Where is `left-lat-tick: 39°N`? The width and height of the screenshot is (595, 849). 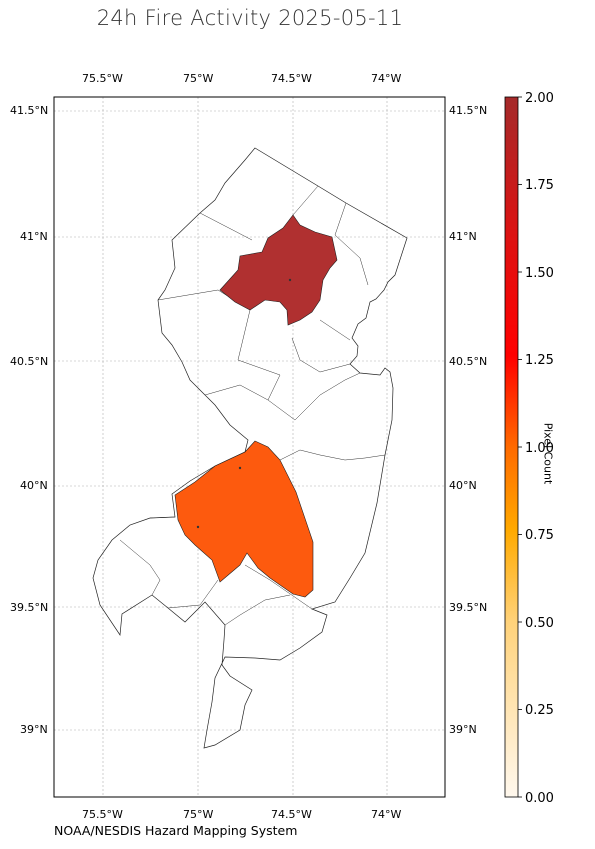
left-lat-tick: 39°N is located at coordinates (34, 729).